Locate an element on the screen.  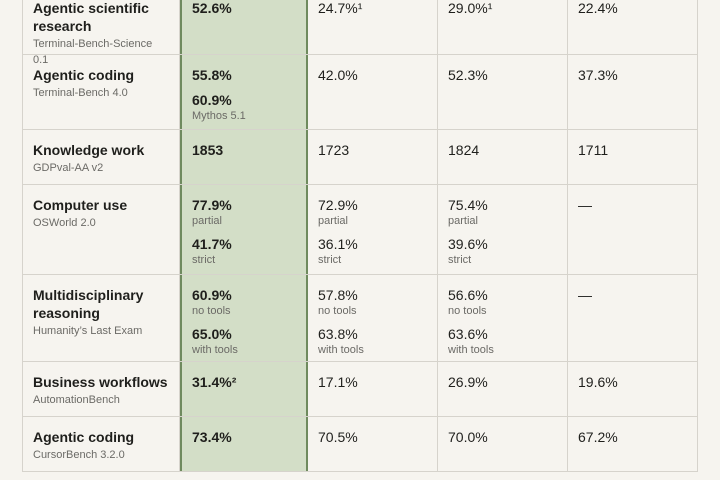
score-cell: 60.9% no tools 65.0% with tools is located at coordinates (244, 318).